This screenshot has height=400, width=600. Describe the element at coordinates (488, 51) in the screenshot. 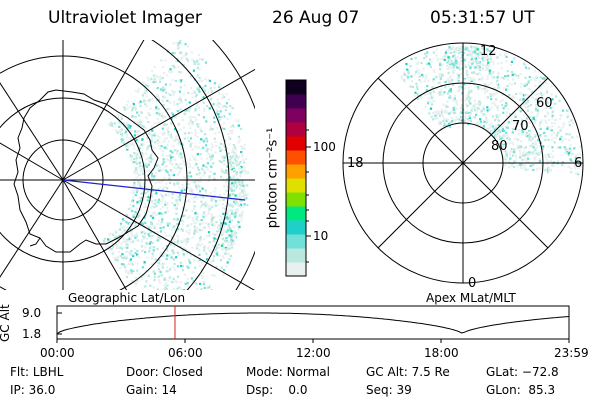

I see `mlt-label-12: 12` at that location.